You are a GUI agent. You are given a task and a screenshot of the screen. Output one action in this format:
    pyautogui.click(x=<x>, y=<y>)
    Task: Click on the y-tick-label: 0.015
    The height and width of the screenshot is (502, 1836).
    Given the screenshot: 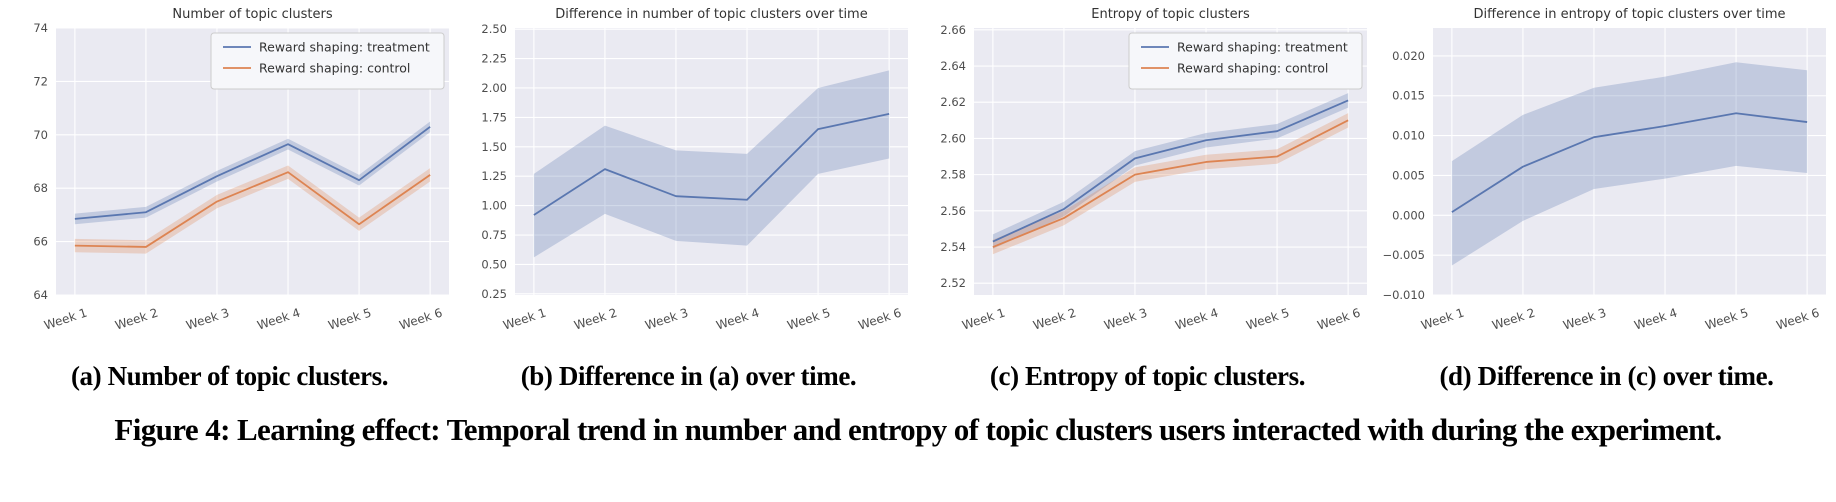 What is the action you would take?
    pyautogui.click(x=1408, y=96)
    